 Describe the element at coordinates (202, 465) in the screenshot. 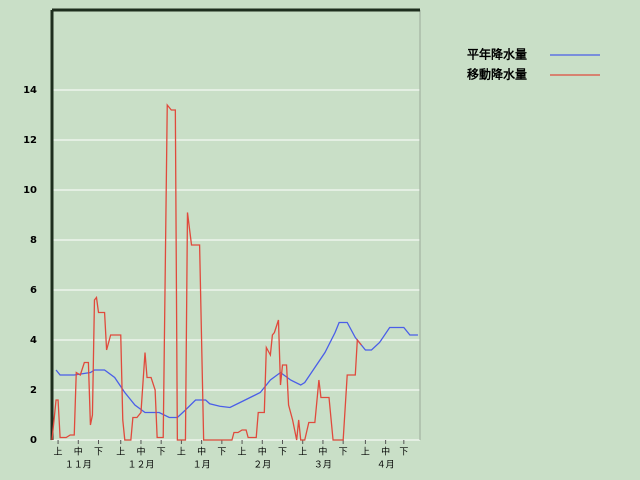

I see `month-label: １月` at that location.